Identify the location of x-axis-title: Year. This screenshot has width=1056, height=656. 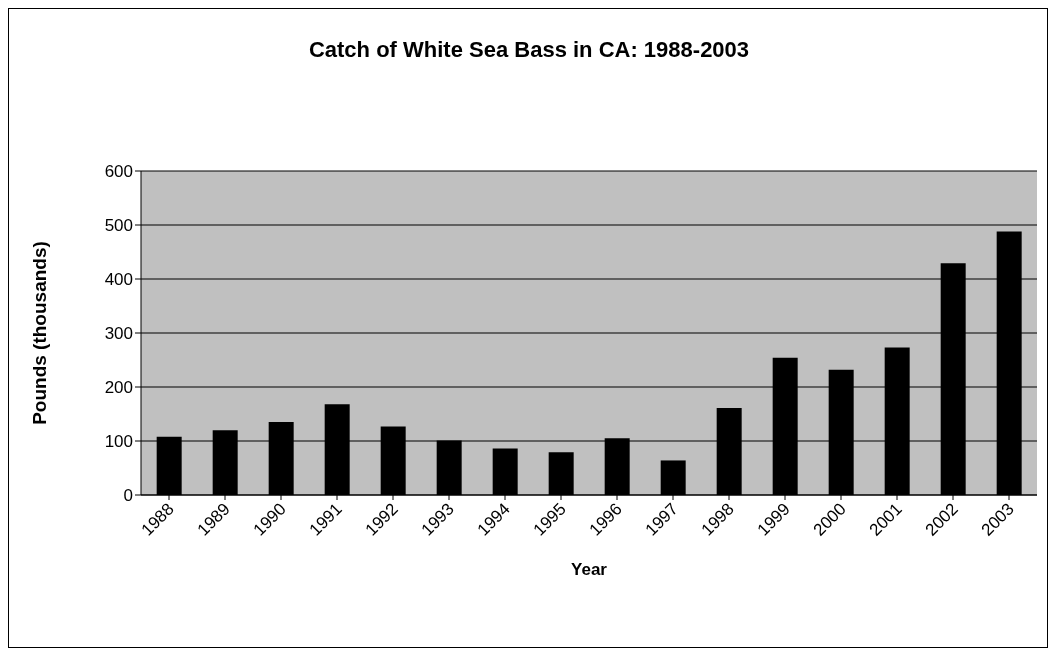
(589, 569).